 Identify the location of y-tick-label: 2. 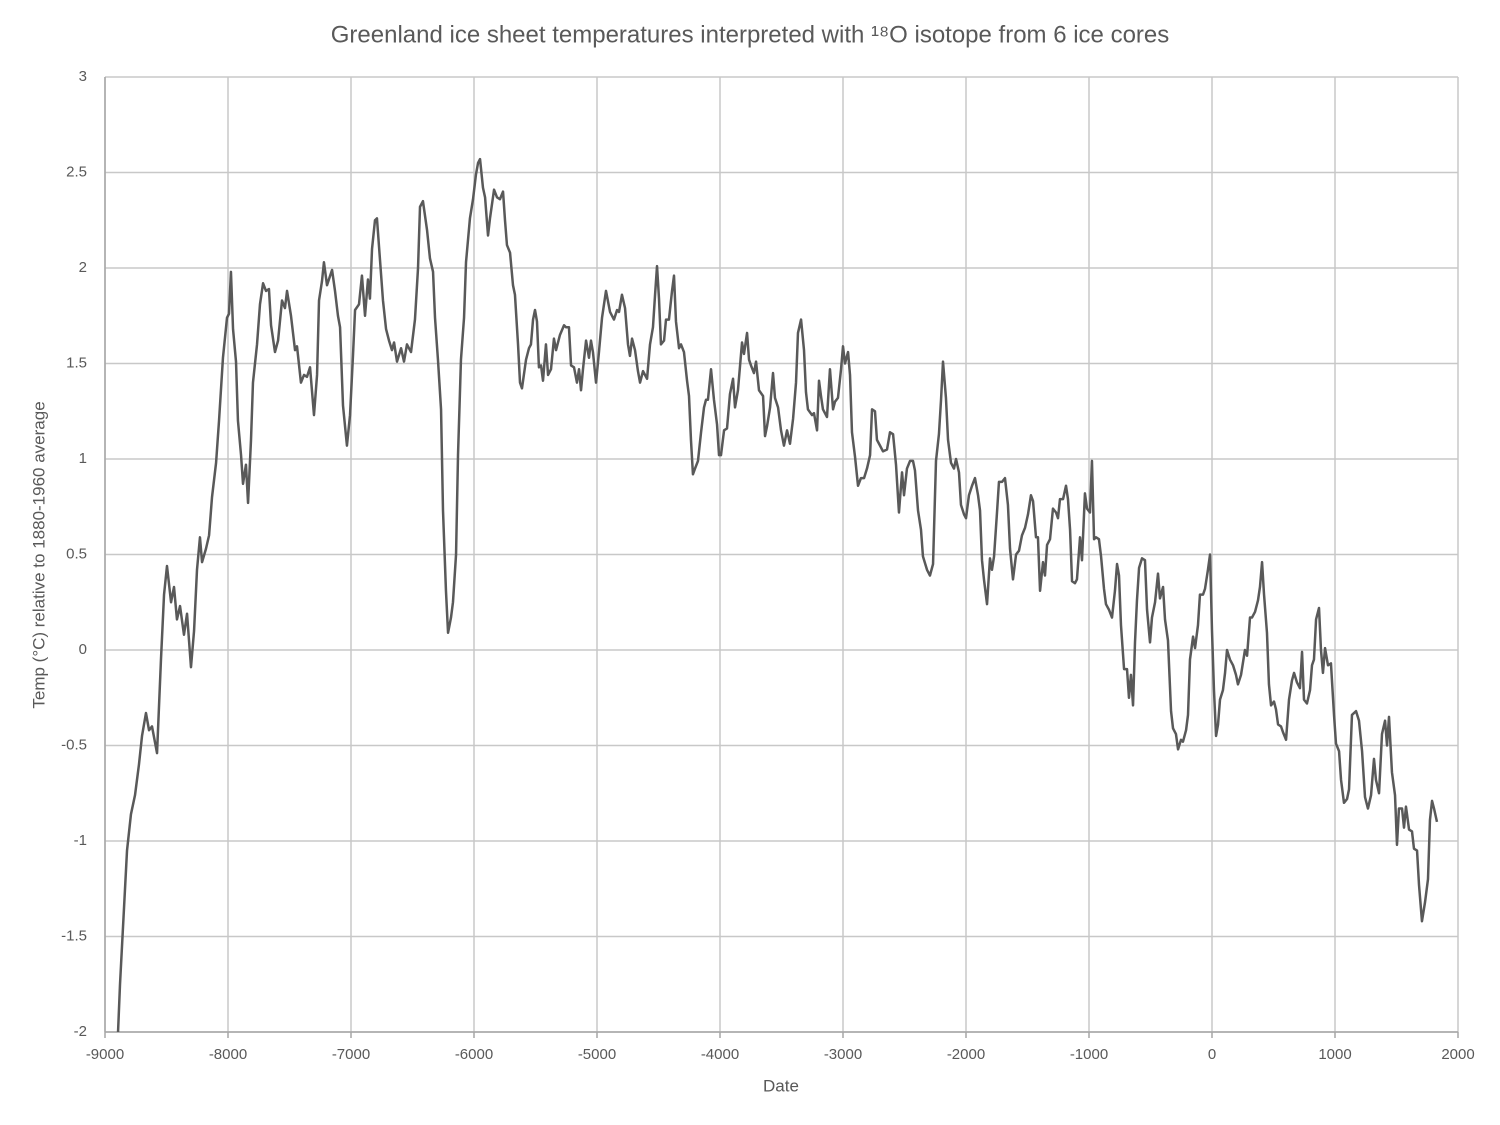
(83, 267).